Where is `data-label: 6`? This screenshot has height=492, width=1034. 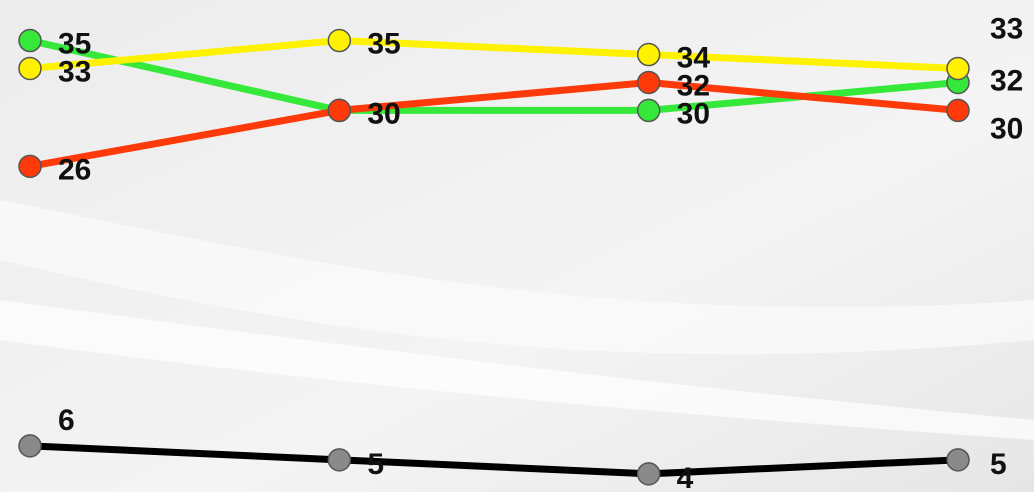
data-label: 6 is located at coordinates (66, 420).